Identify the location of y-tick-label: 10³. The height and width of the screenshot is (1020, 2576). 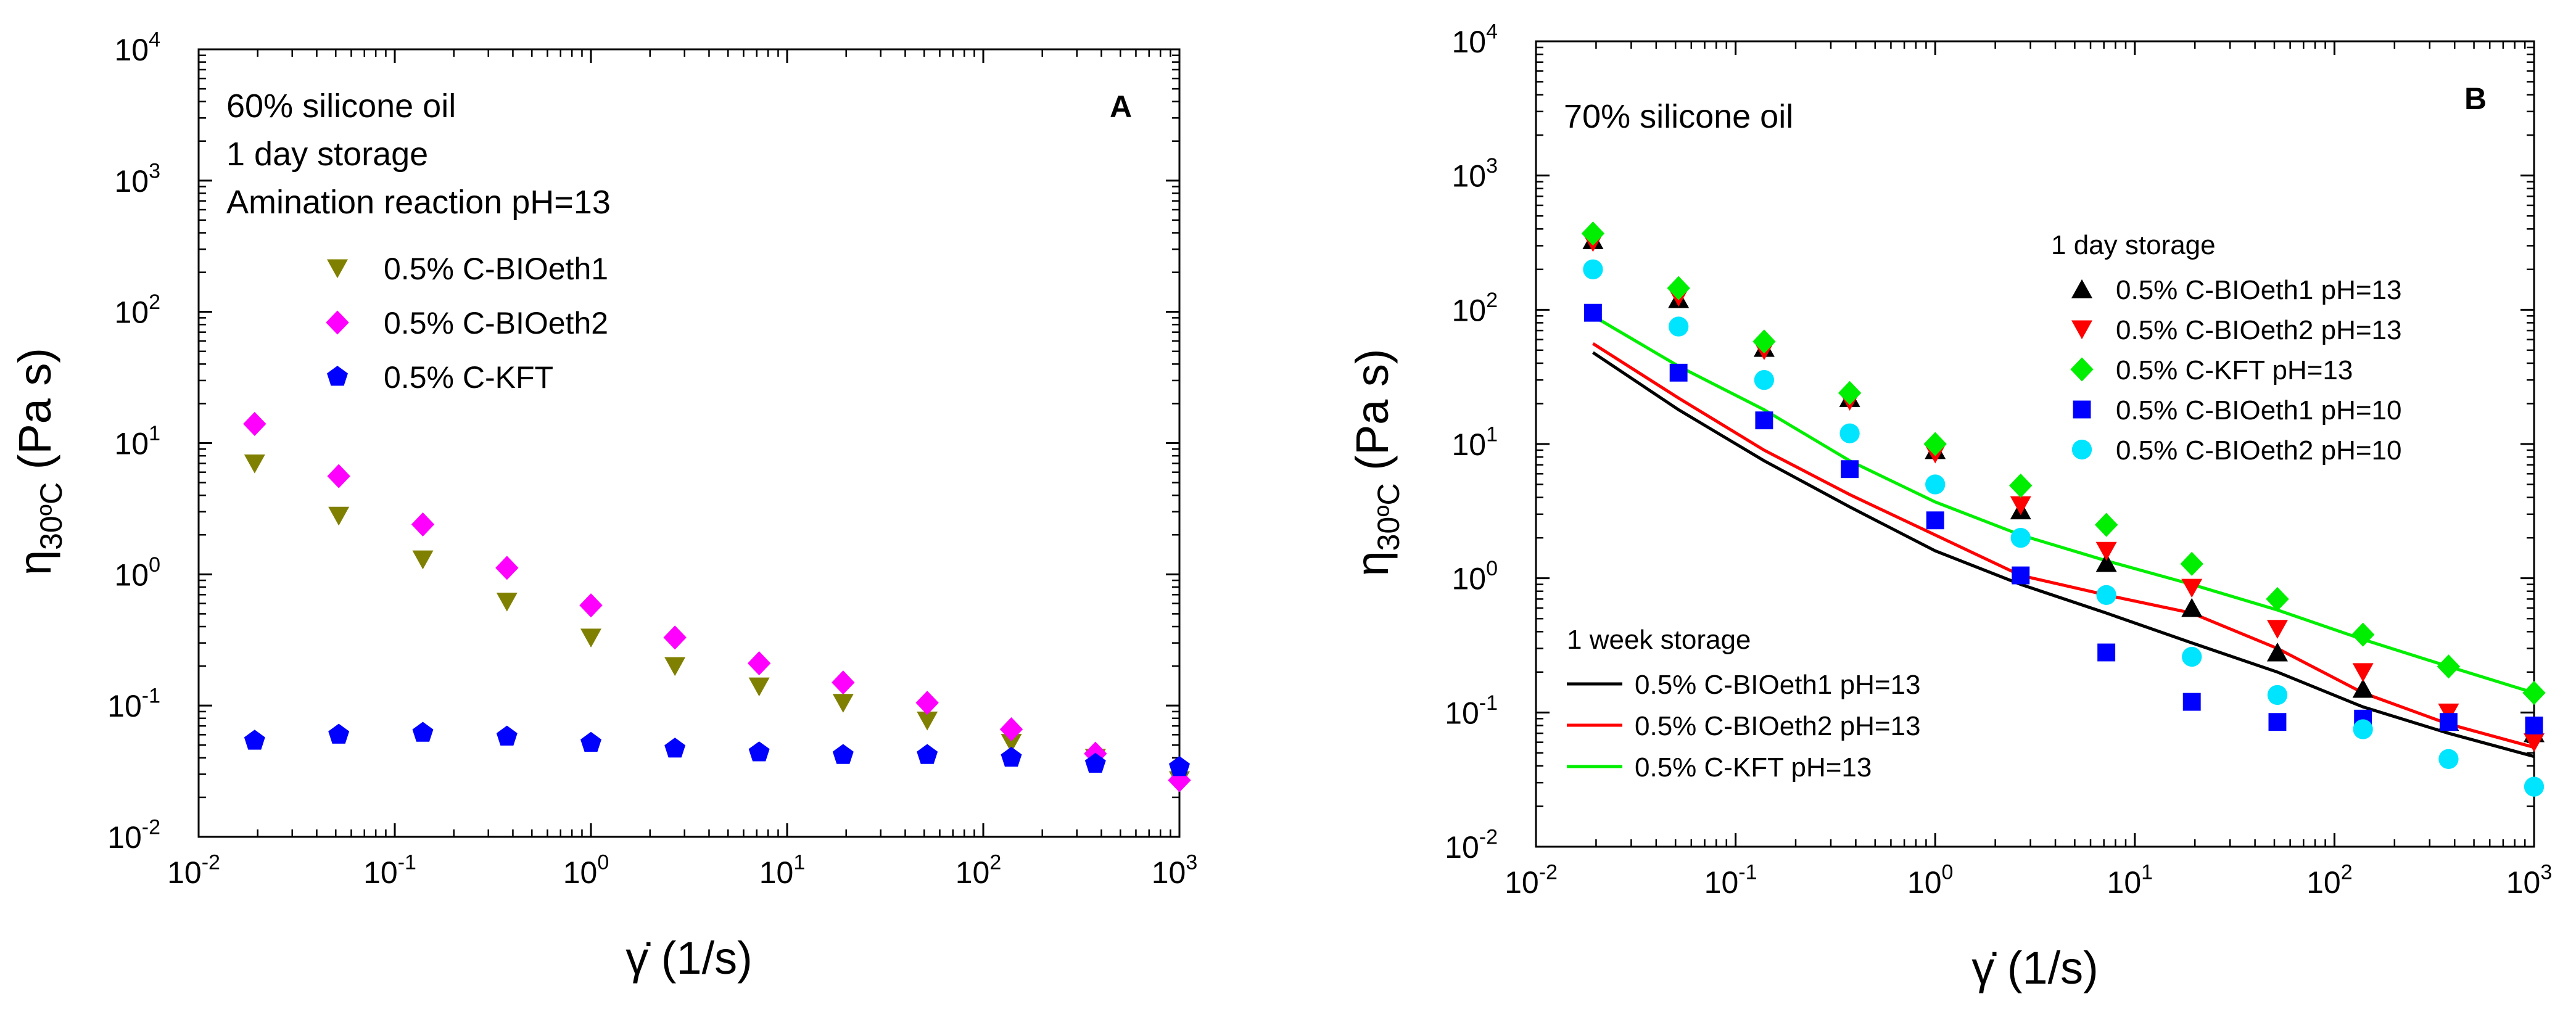
(1474, 174).